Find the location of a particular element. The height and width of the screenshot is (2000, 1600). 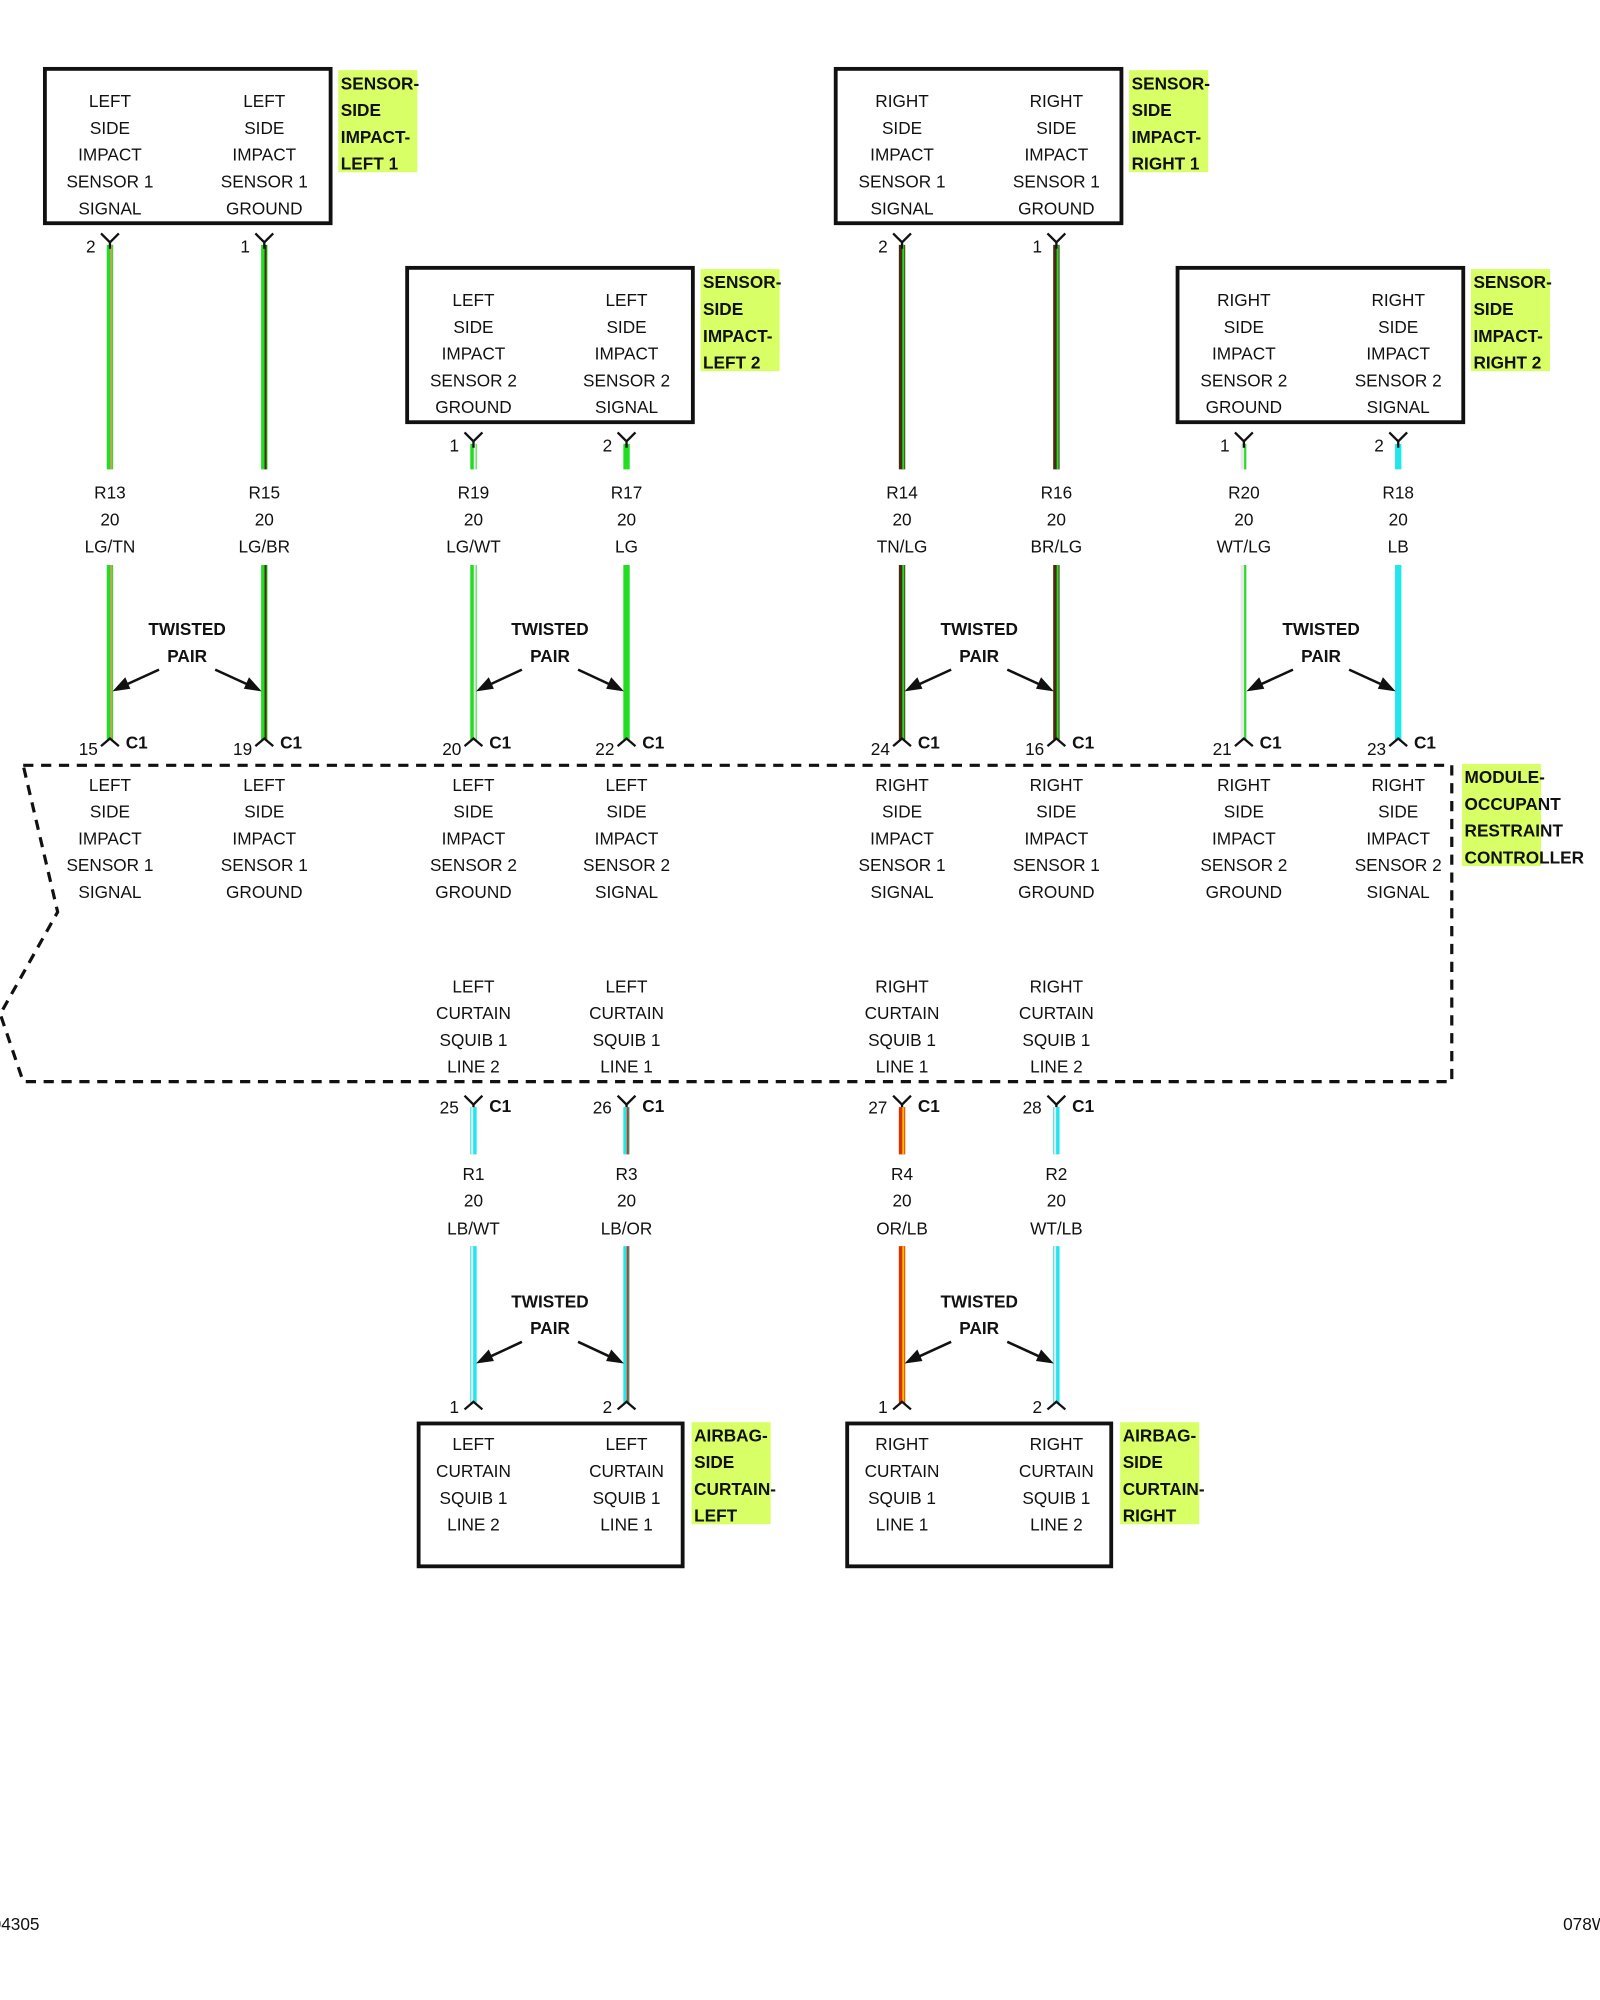

module-pin-function-text: RIGHT is located at coordinates (1244, 785).